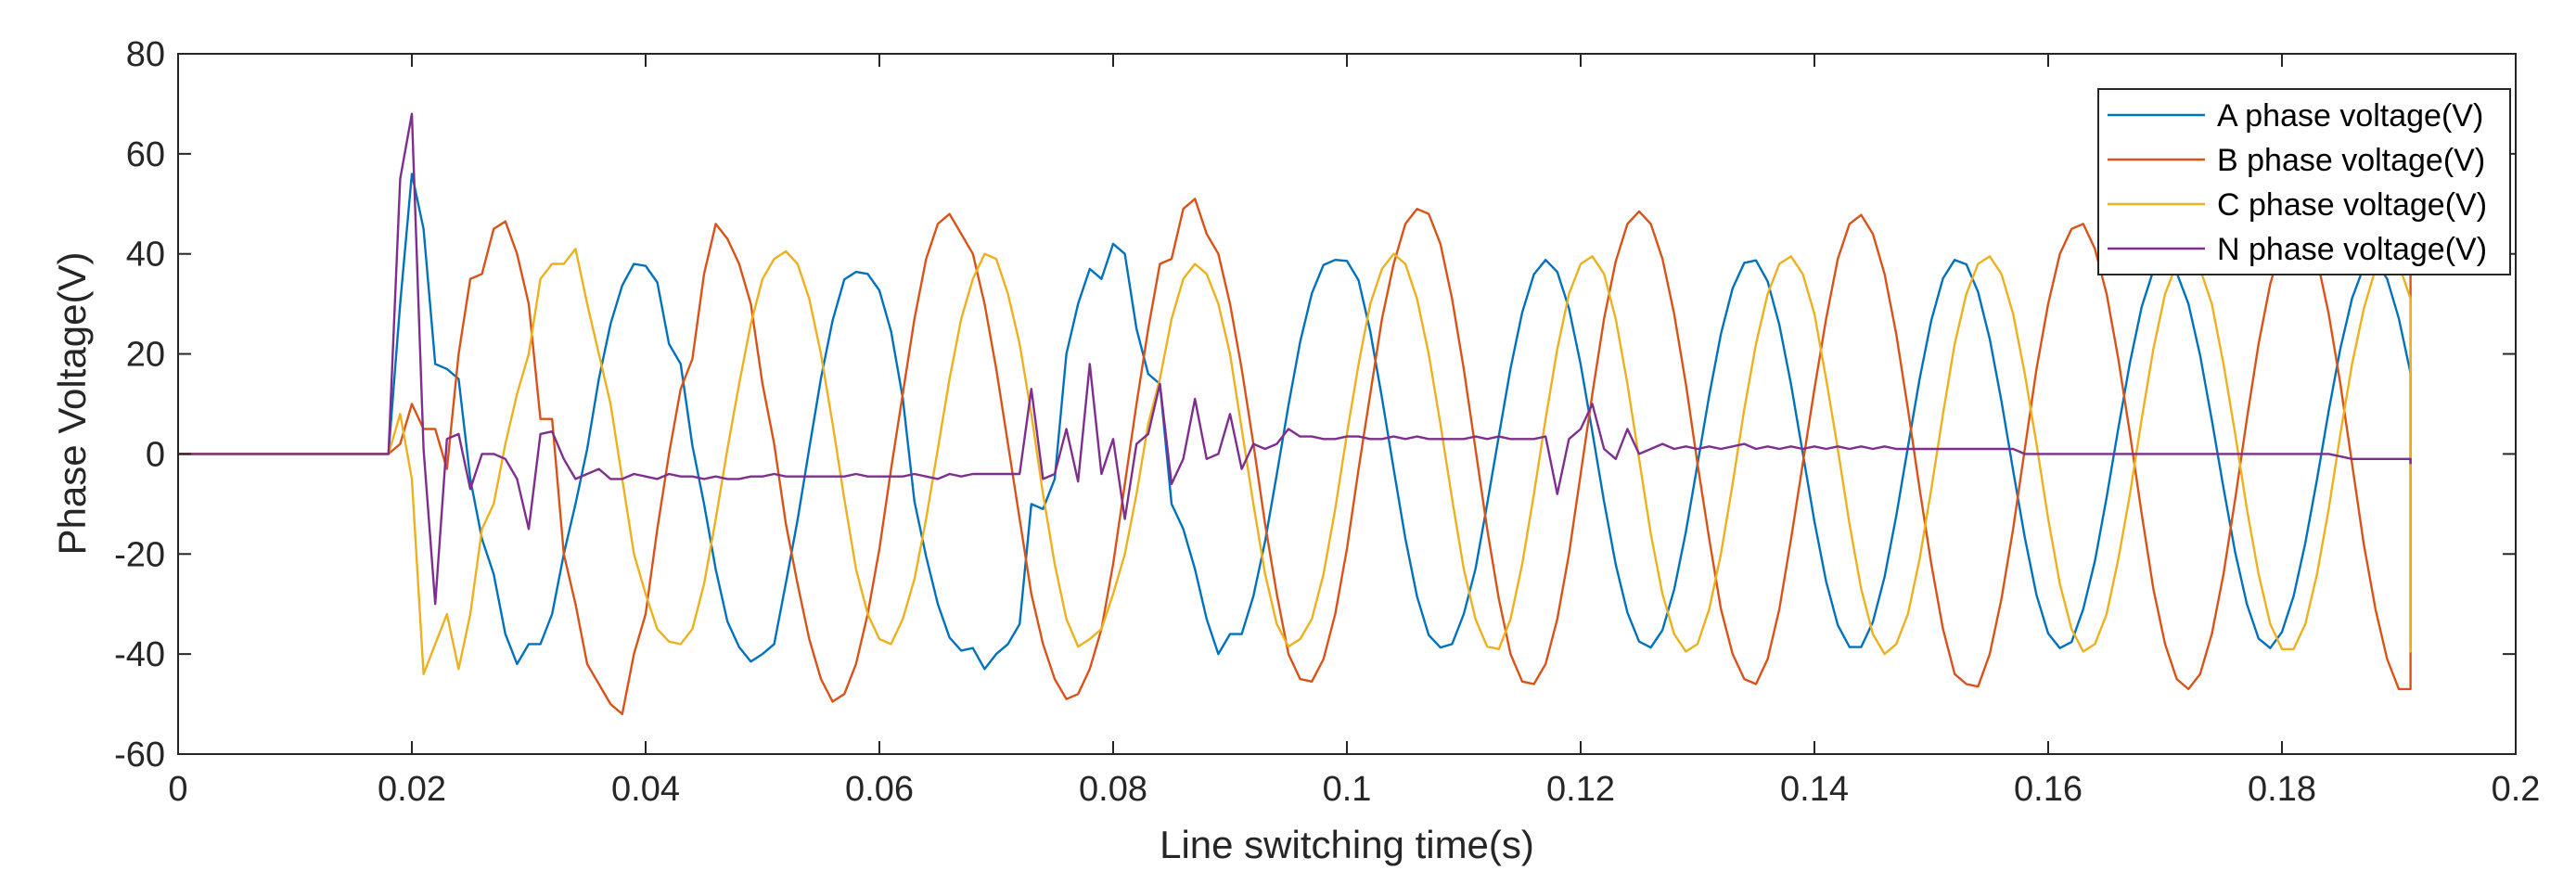  What do you see at coordinates (2351, 160) in the screenshot?
I see `legend-entry-label: B phase voltage(V)` at bounding box center [2351, 160].